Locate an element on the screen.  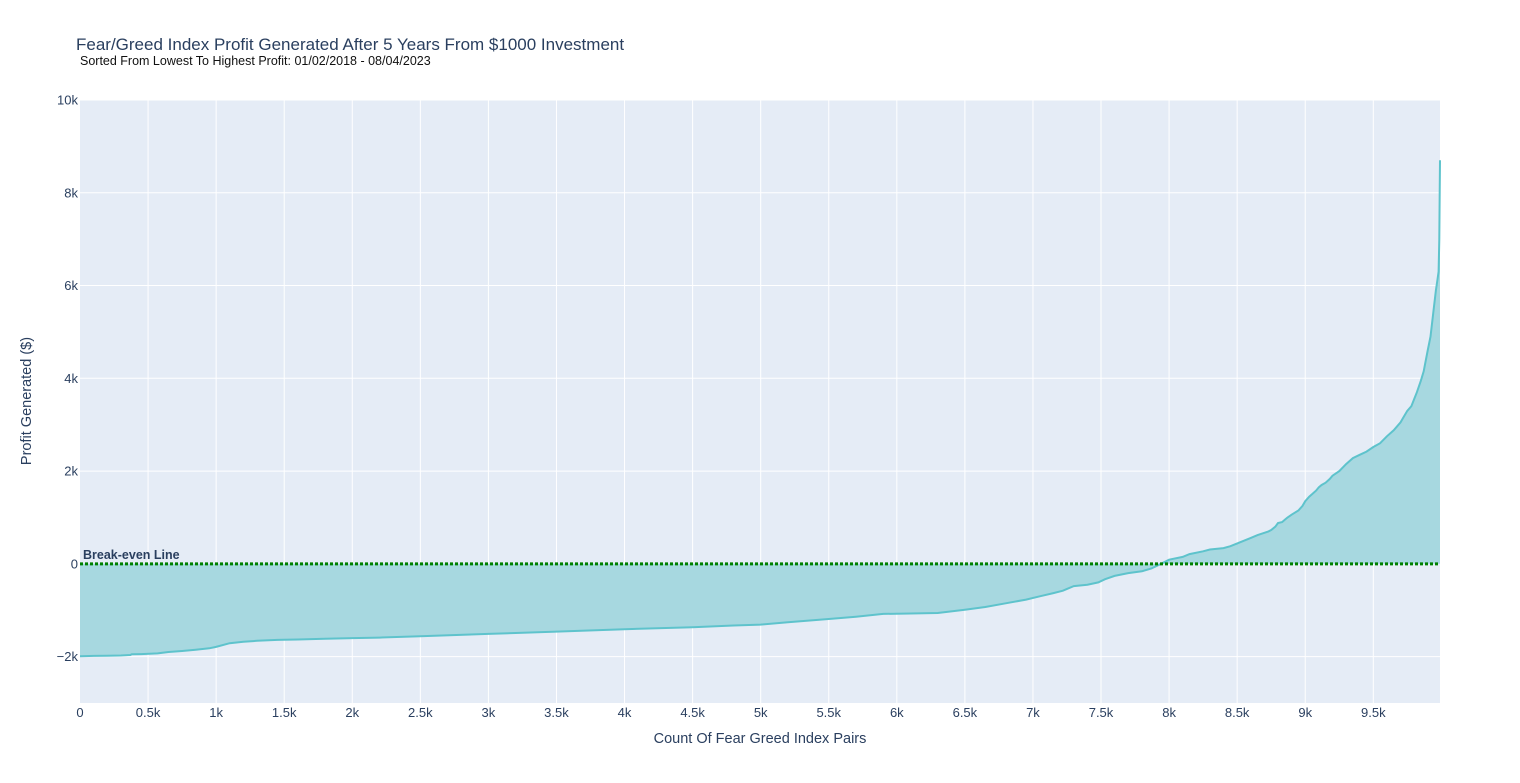
x-tick-label: 1k is located at coordinates (216, 712).